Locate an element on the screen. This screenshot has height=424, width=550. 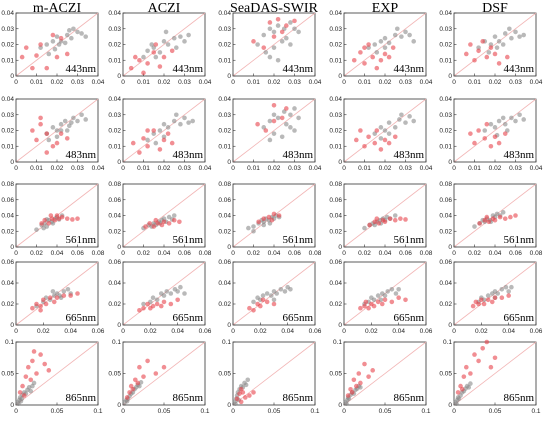
y-tick-label: 0.06 is located at coordinates (224, 200).